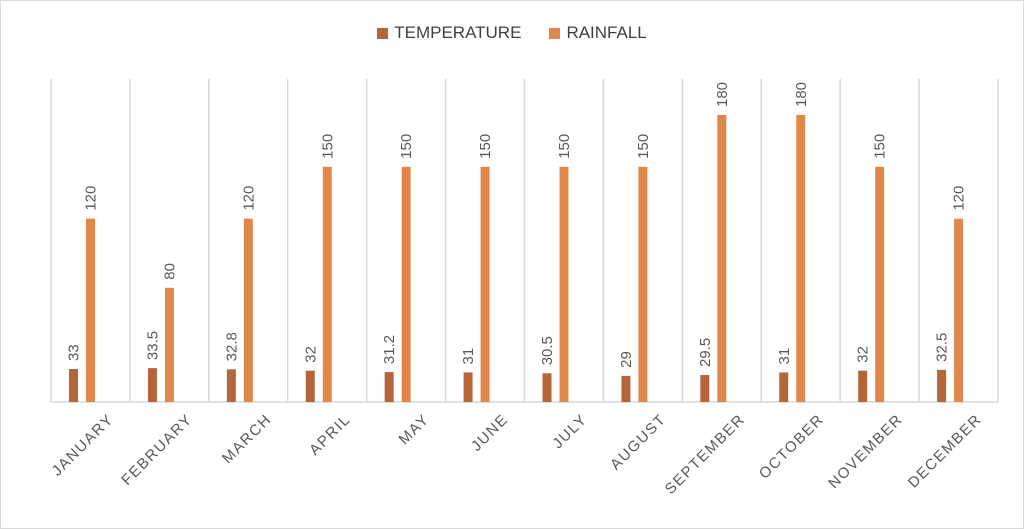  What do you see at coordinates (942, 347) in the screenshot?
I see `data-label-temperature: 32.5` at bounding box center [942, 347].